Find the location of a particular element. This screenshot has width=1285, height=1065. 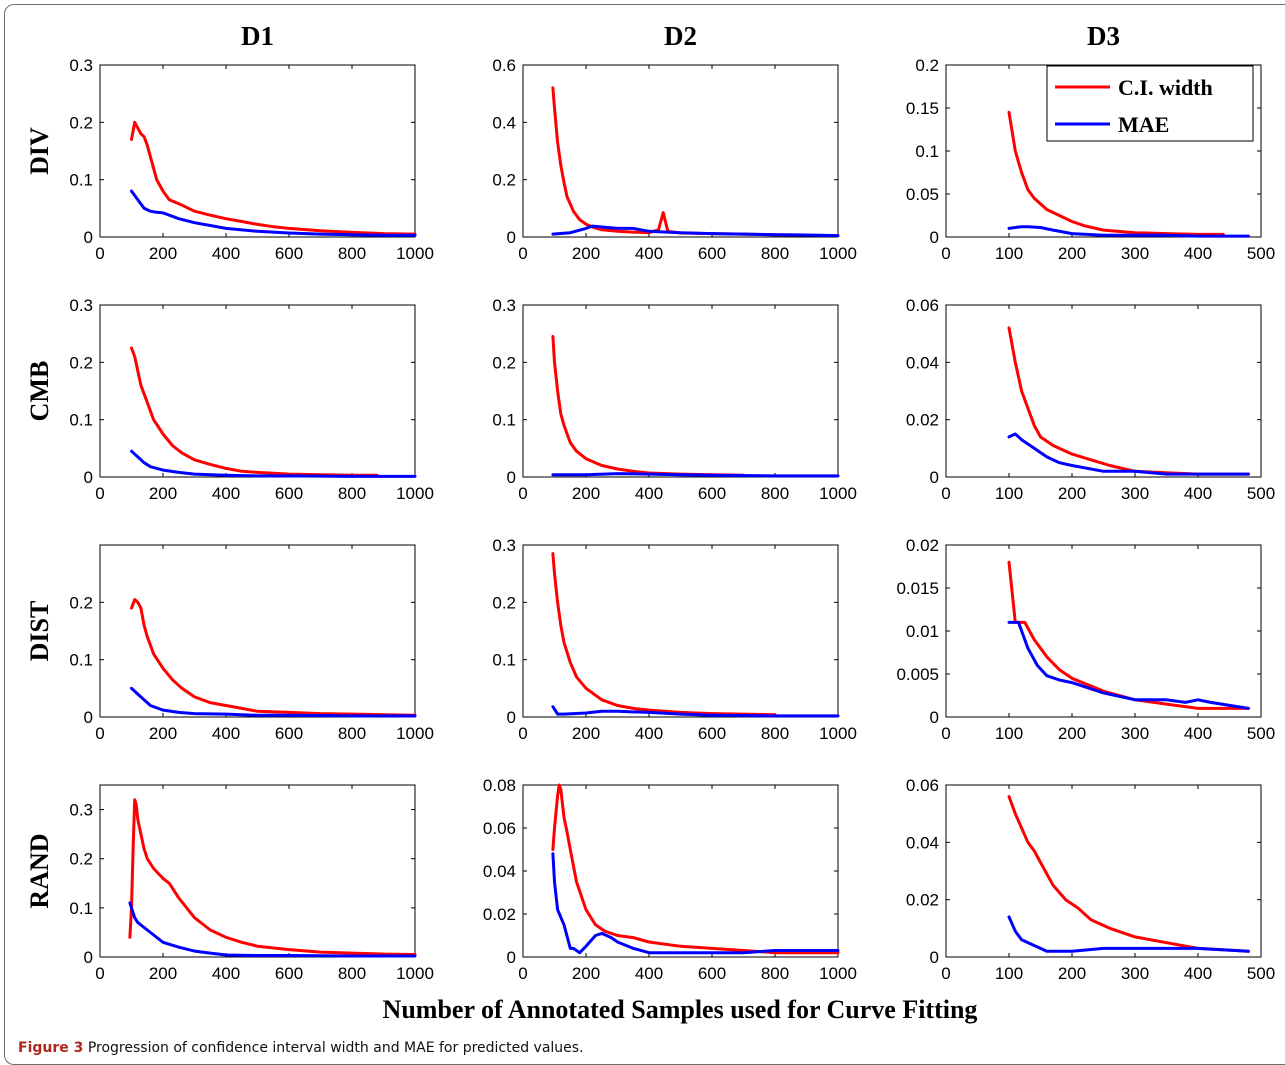

legend-box is located at coordinates (1150, 103).